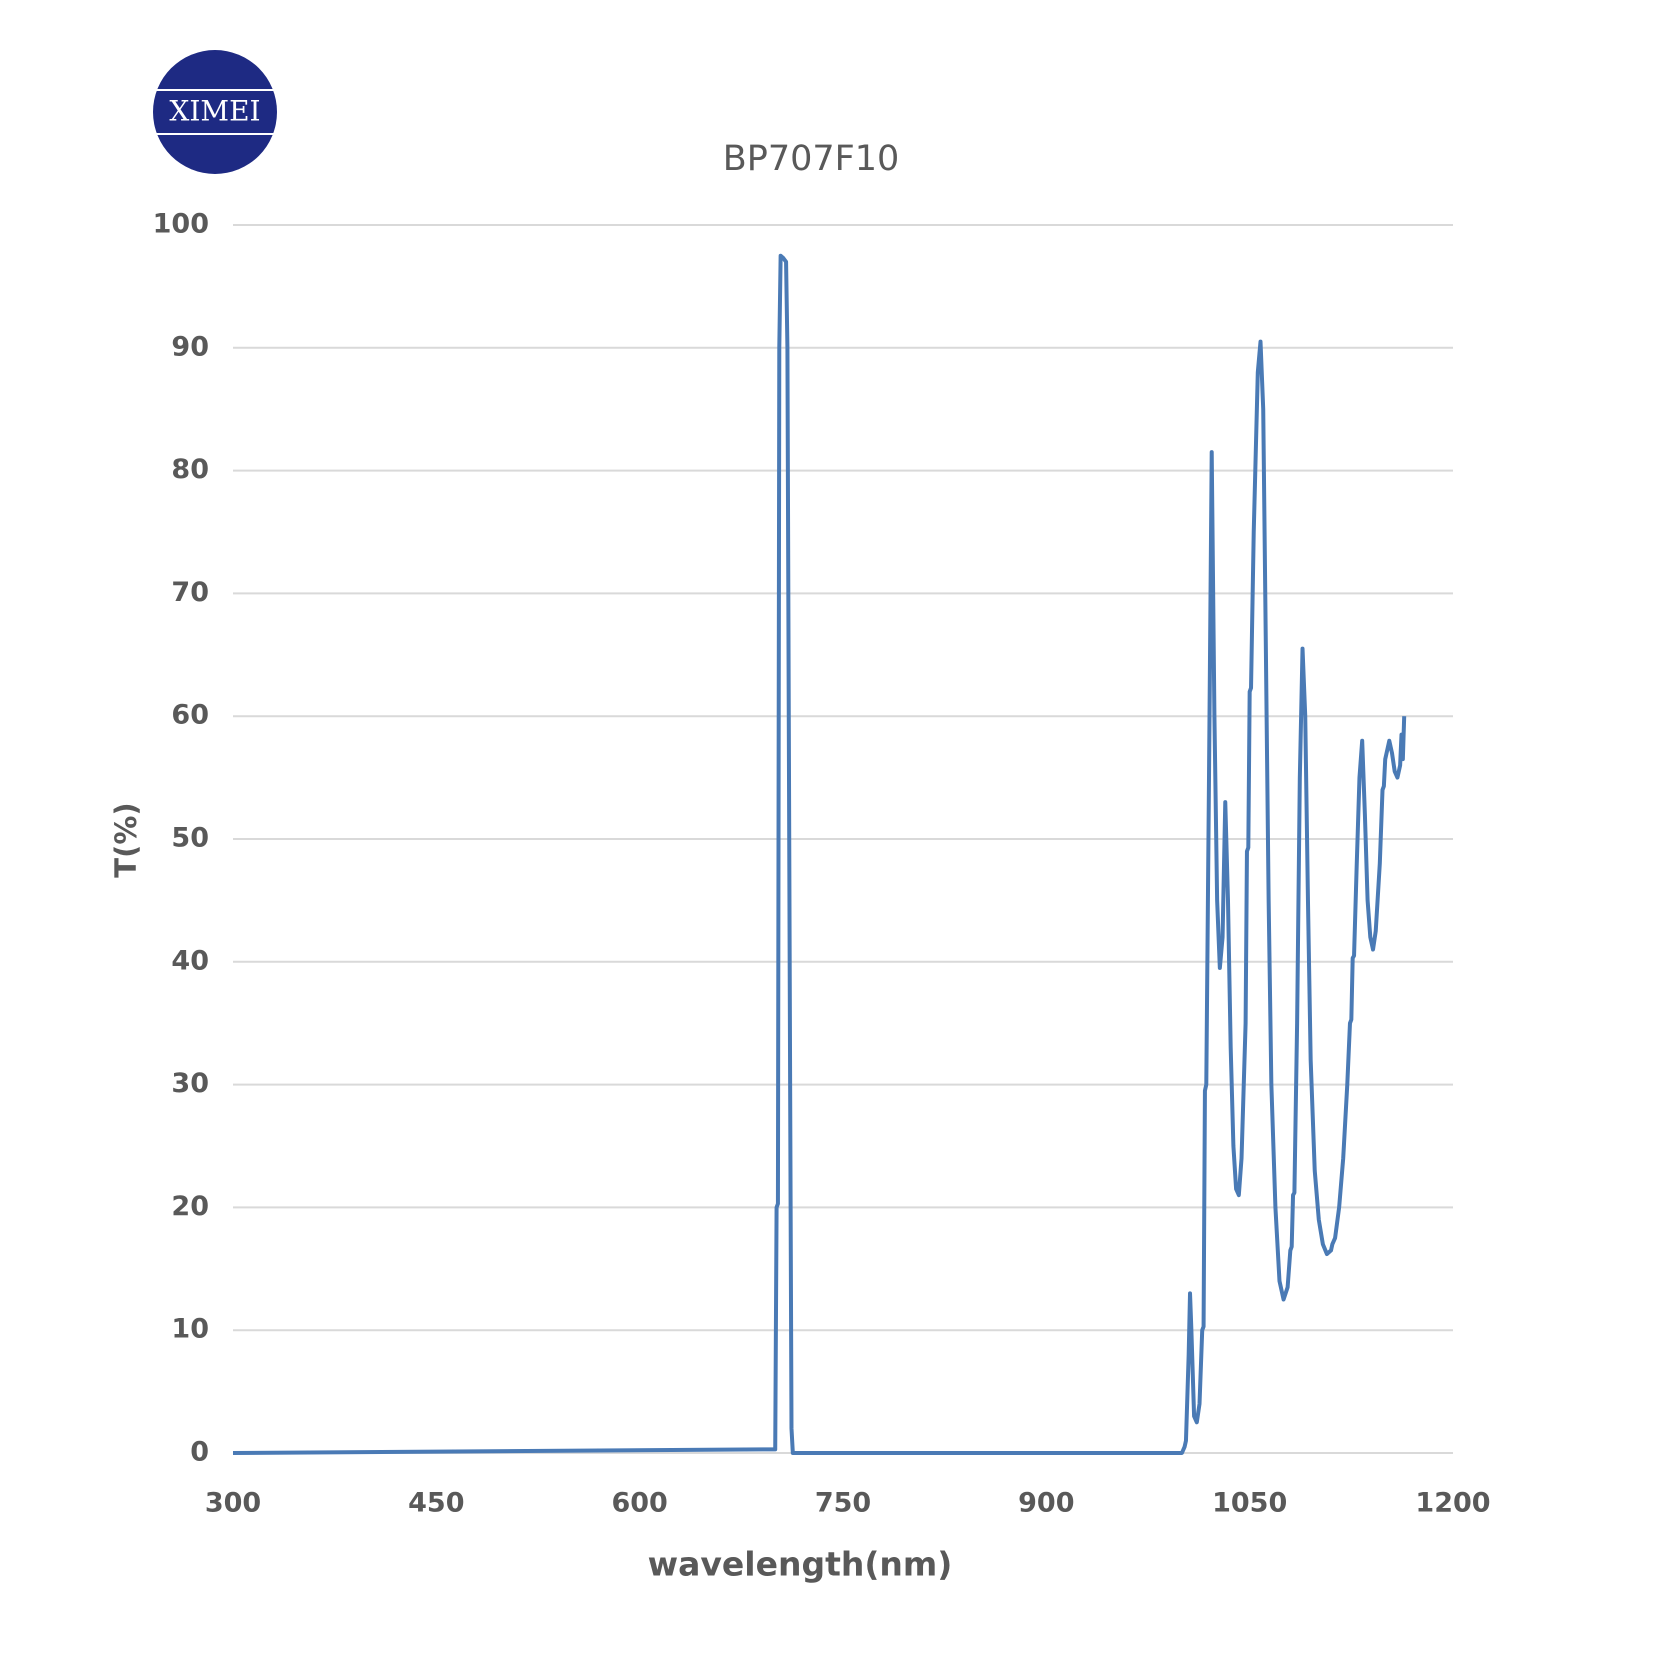 The image size is (1654, 1658). What do you see at coordinates (181, 224) in the screenshot?
I see `y-tick-label: 100` at bounding box center [181, 224].